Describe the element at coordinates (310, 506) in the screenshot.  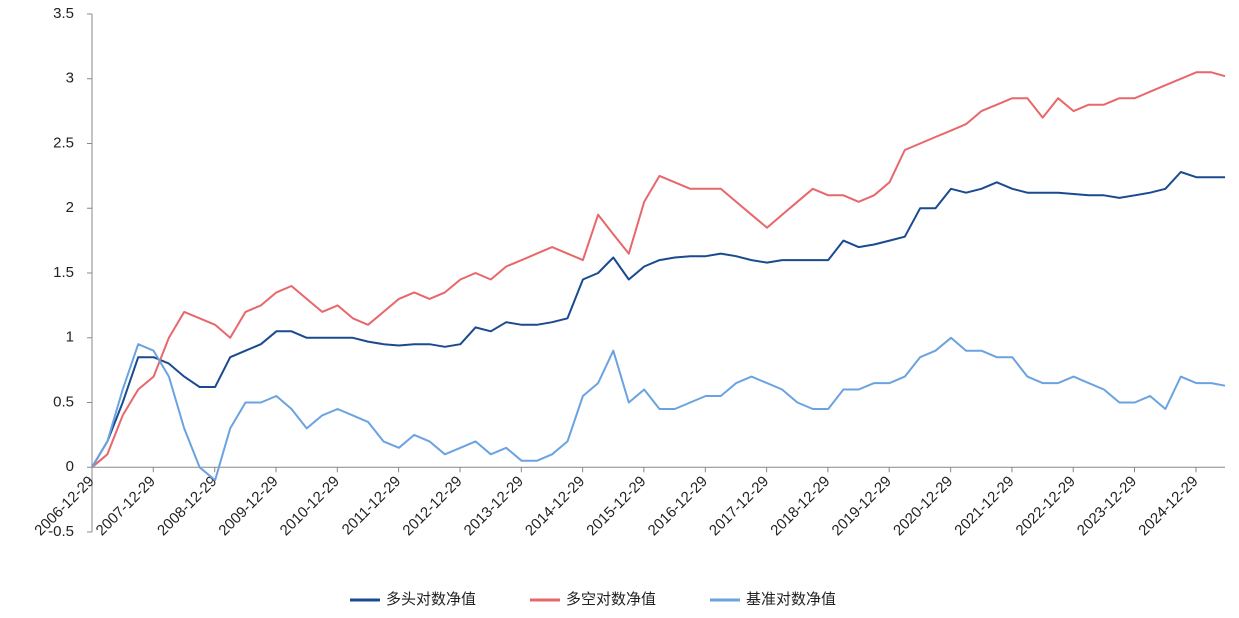
I see `x-tick-label: 2010-12-29` at that location.